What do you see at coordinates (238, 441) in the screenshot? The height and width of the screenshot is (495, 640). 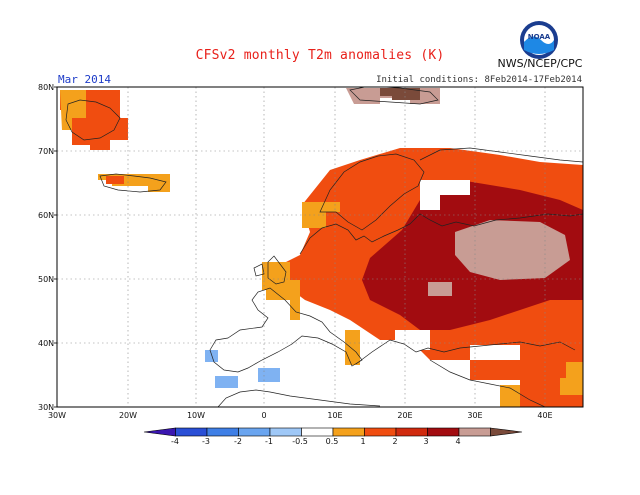 I see `colorbar-label: -2` at bounding box center [238, 441].